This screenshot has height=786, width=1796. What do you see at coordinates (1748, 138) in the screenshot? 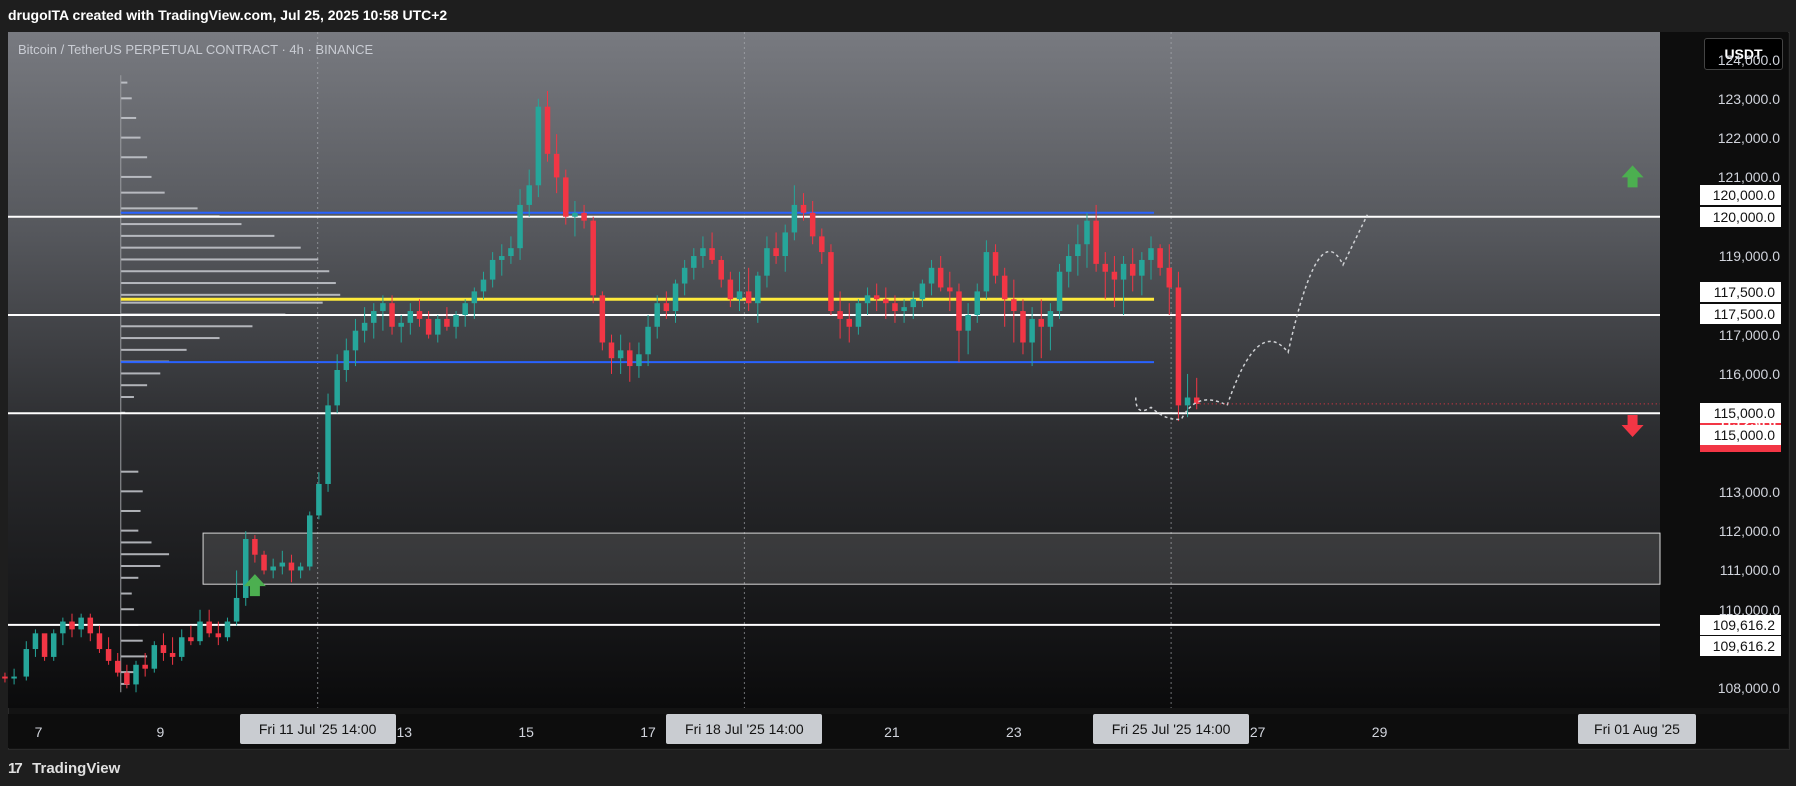
I see `price-tick-label: 122,000.0` at bounding box center [1748, 138].